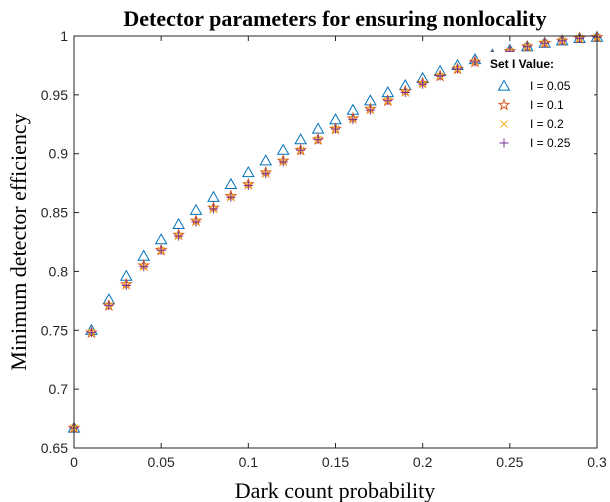 This screenshot has height=502, width=610. What do you see at coordinates (64, 36) in the screenshot?
I see `y-tick-label: 1` at bounding box center [64, 36].